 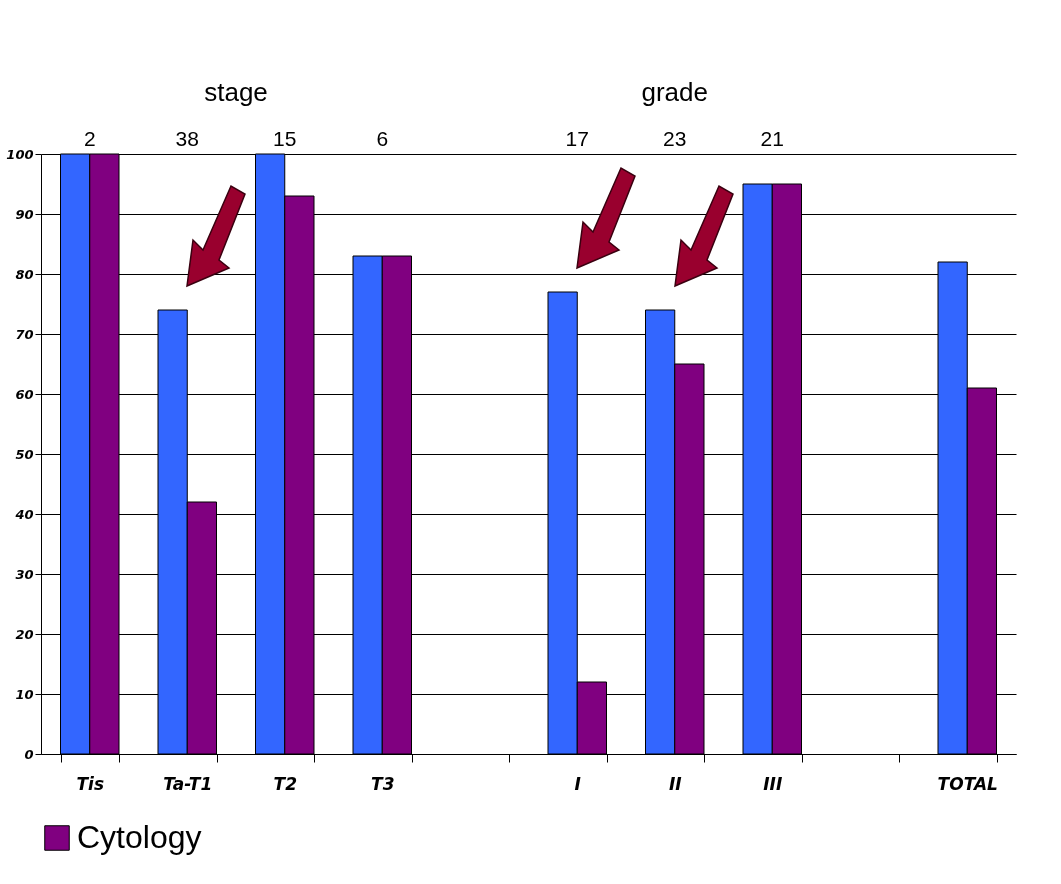 I want to click on legend-label: Cytology, so click(x=139, y=837).